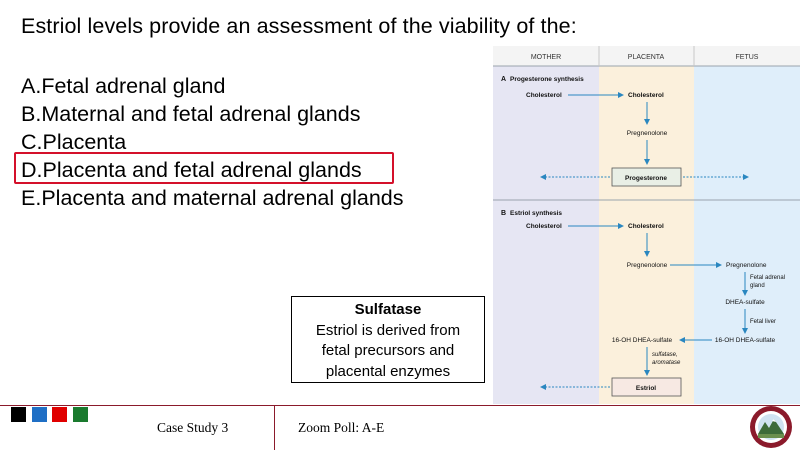 This screenshot has height=454, width=800. I want to click on callout-line-3: placental enzymes, so click(388, 371).